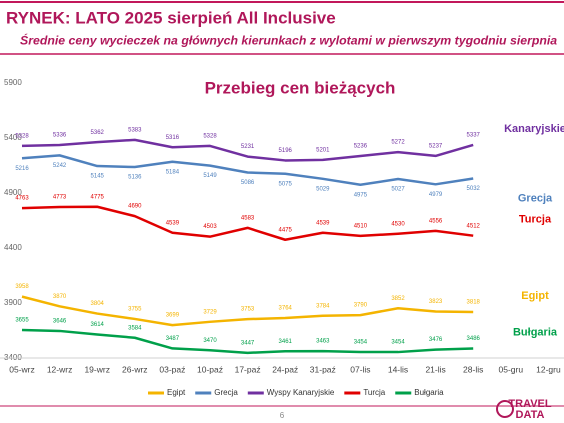 Image resolution: width=564 pixels, height=423 pixels. Describe the element at coordinates (22, 321) in the screenshot. I see `value-label: 3655` at that location.